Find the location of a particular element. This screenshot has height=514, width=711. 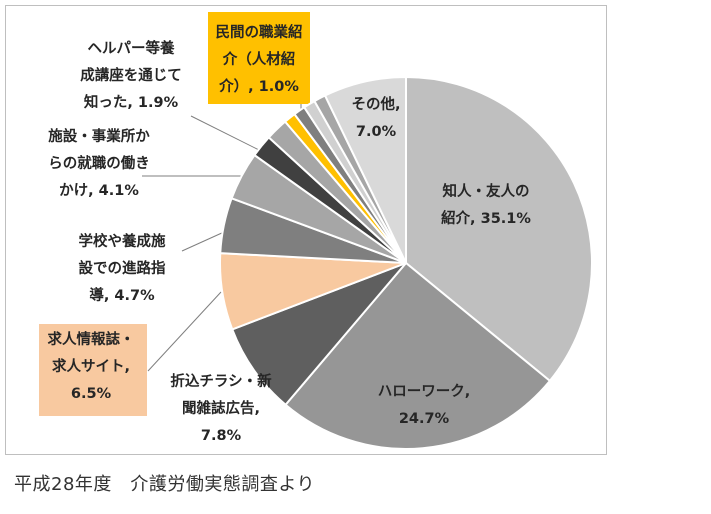

data-label-line: 知人・友人の is located at coordinates (486, 191).